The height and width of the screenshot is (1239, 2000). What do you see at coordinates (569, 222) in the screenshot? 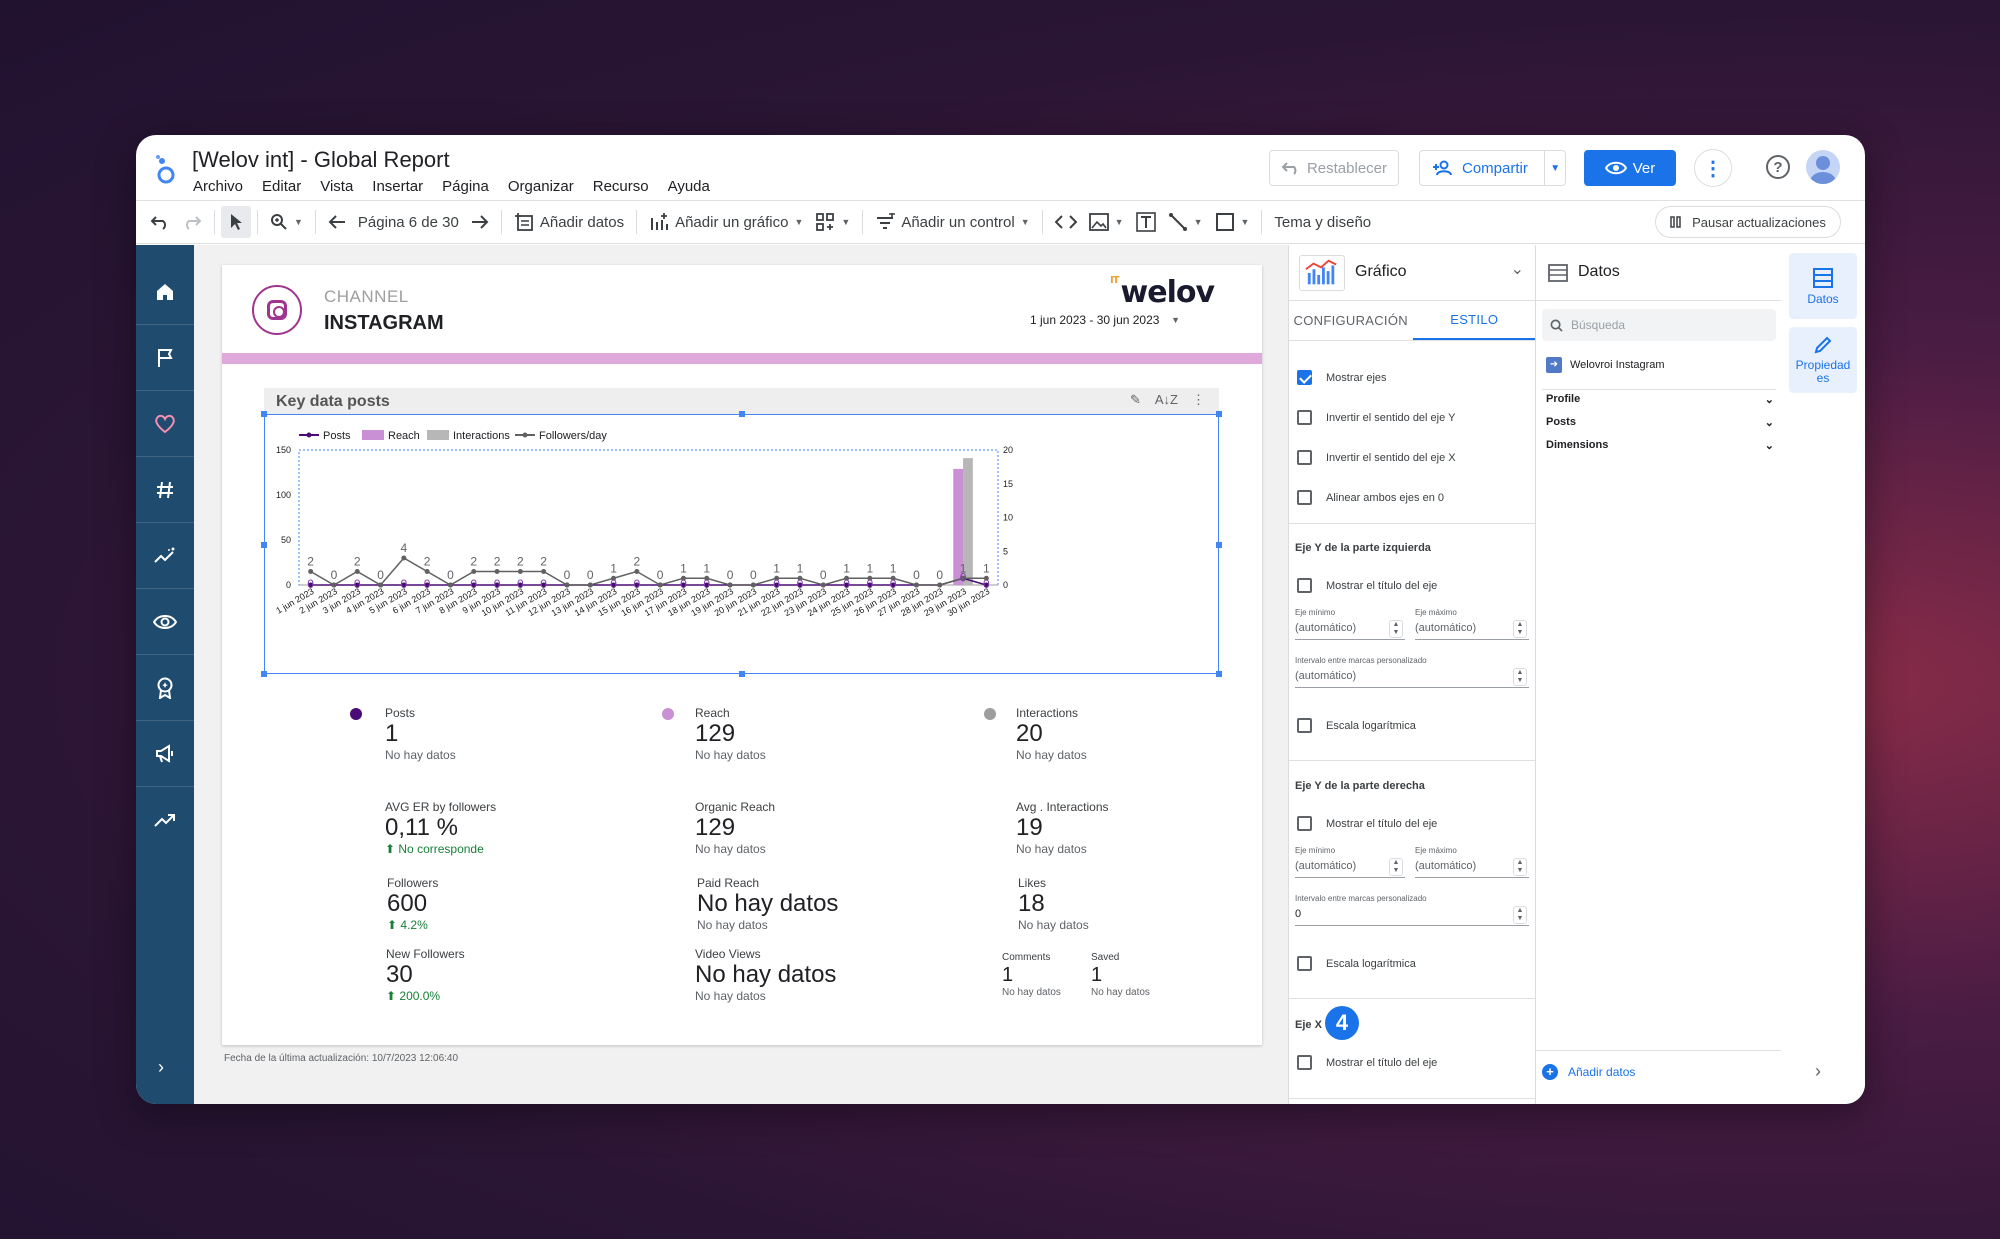
I see `add-data-button: Añadir datos` at bounding box center [569, 222].